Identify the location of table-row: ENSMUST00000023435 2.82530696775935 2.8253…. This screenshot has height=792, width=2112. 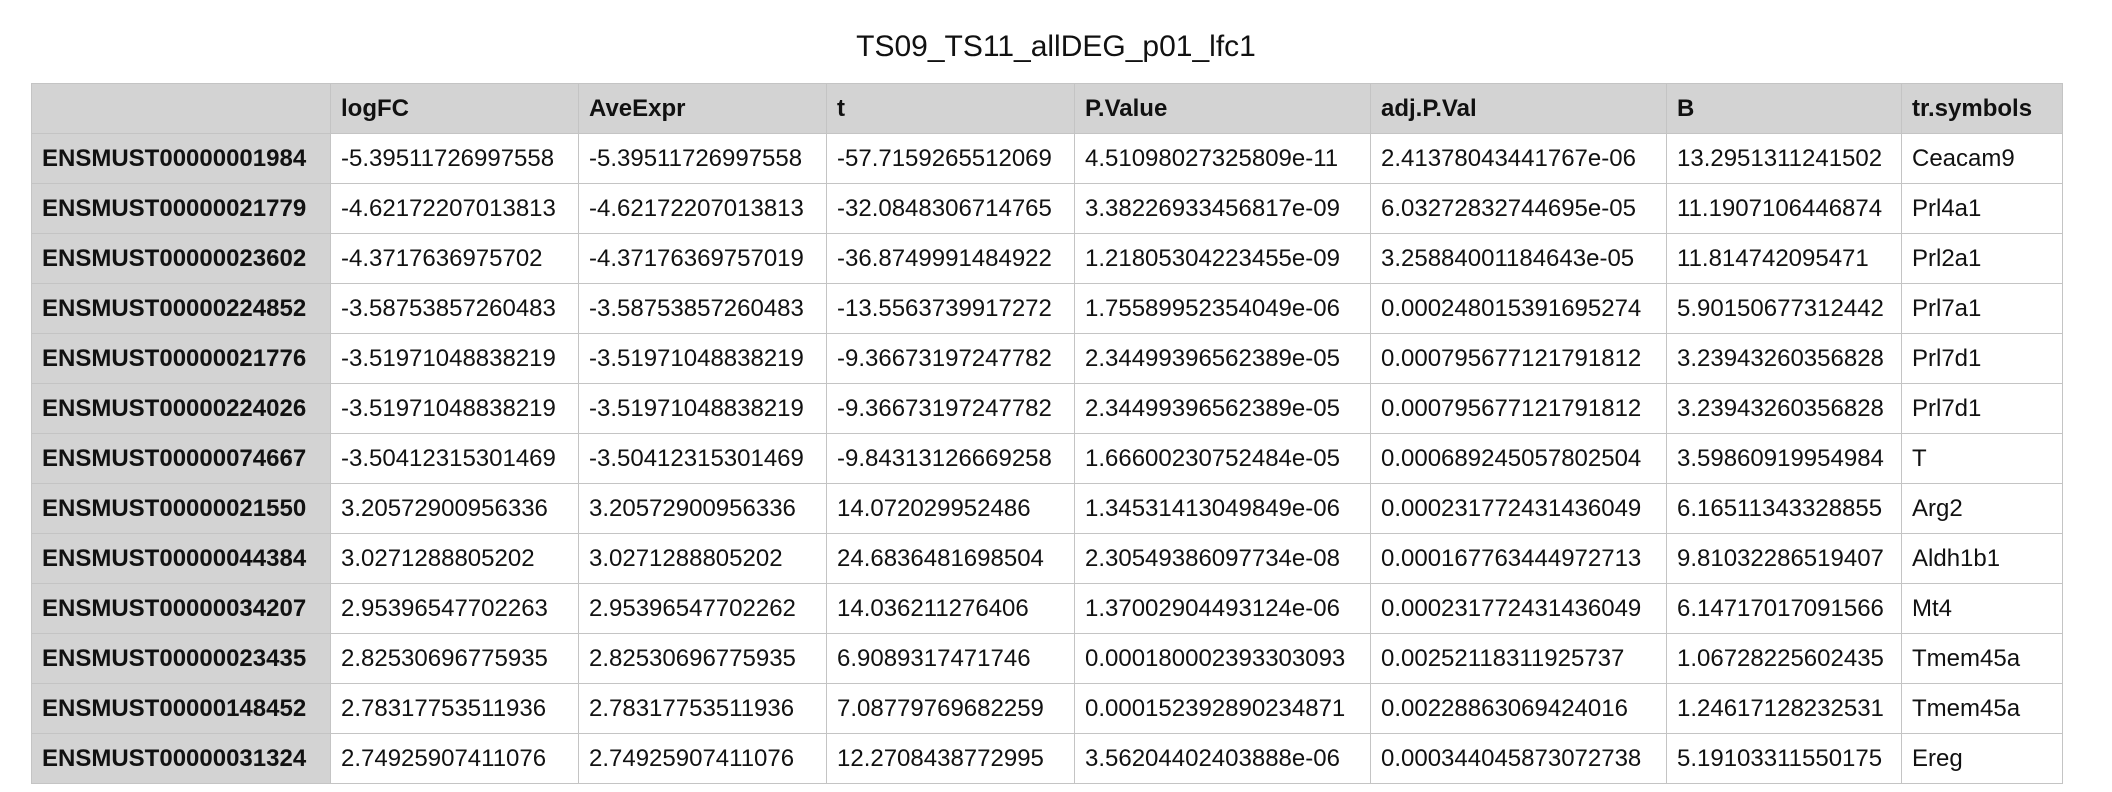
(1047, 658).